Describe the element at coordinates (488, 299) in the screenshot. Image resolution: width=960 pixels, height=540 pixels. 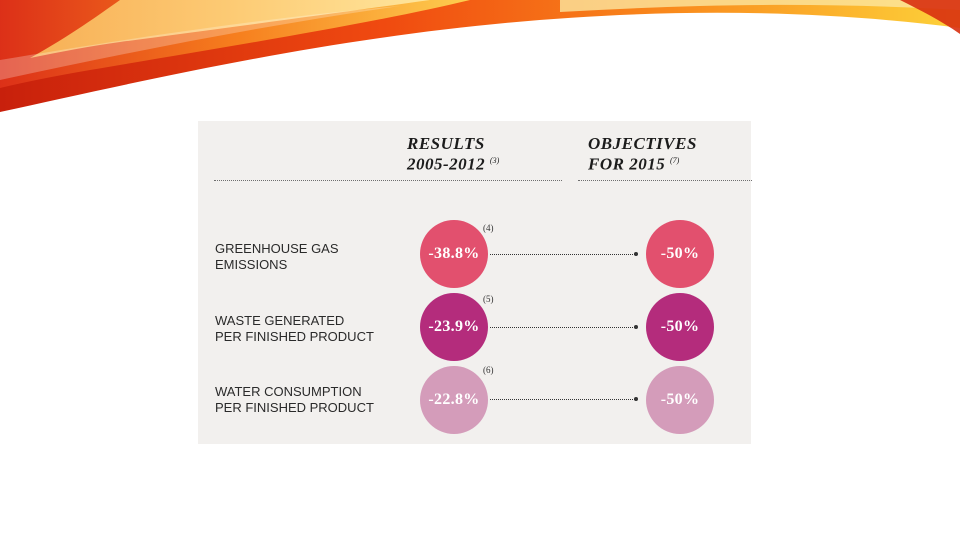
I see `result-footnote: (5)` at that location.